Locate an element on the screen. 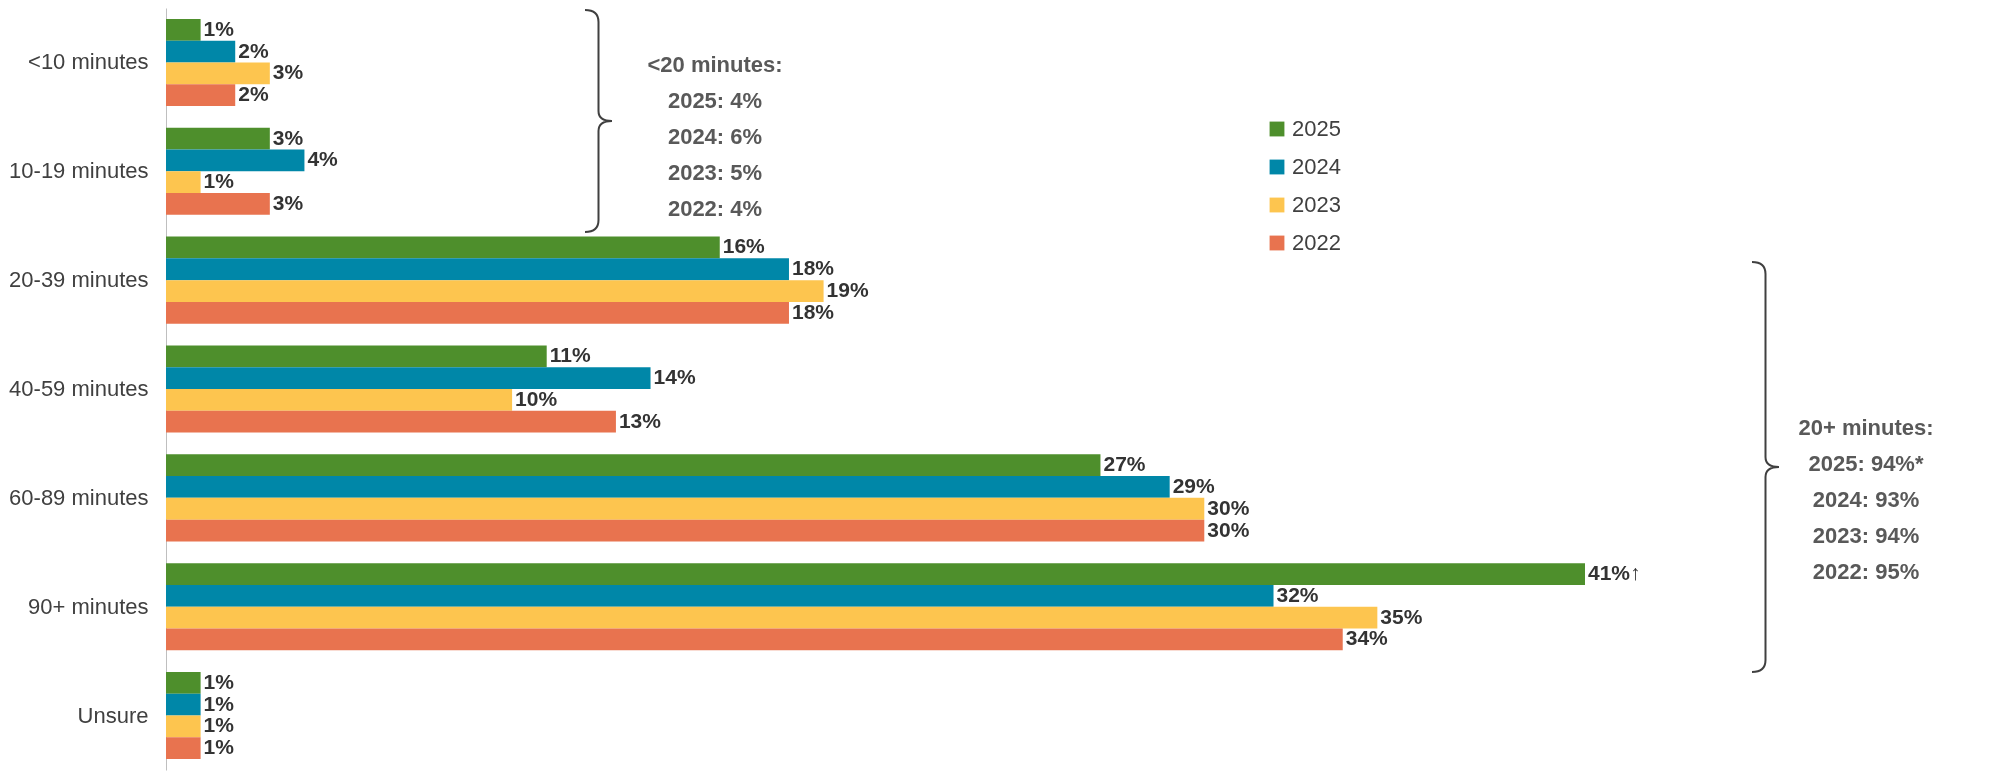 Image resolution: width=2008 pixels, height=776 pixels. data-label: 14% is located at coordinates (674, 377).